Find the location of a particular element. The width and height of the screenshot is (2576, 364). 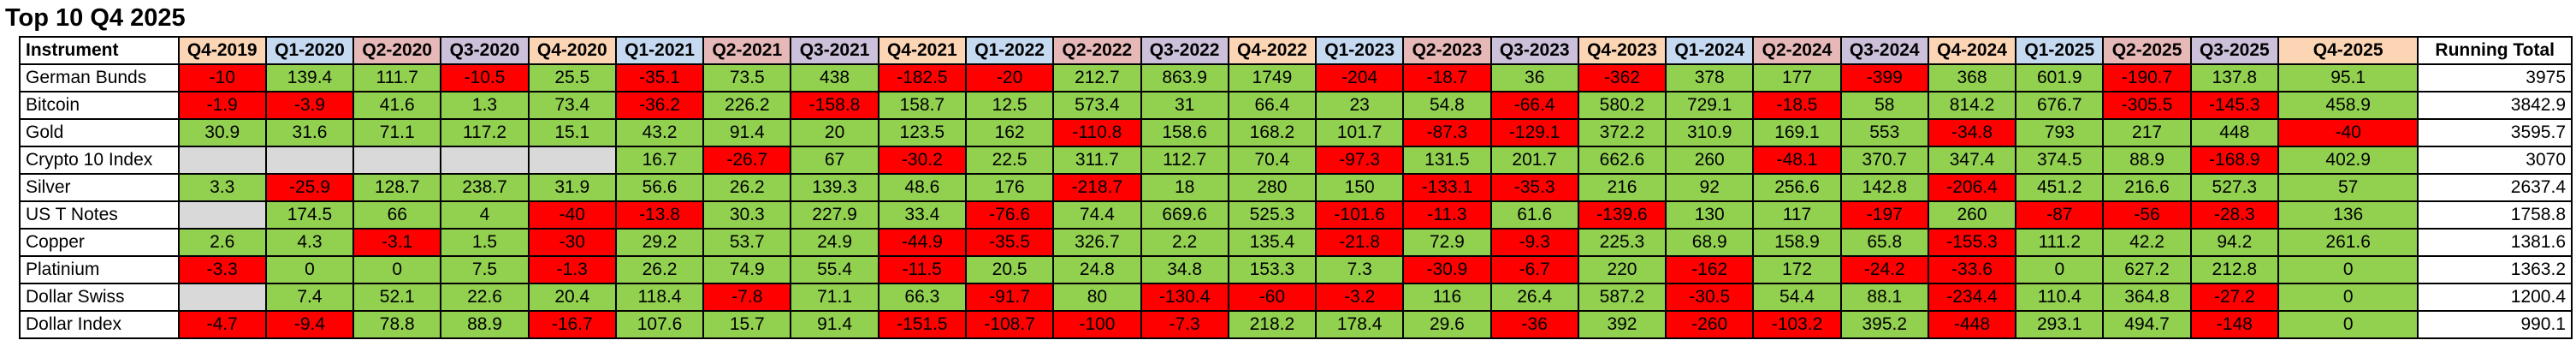

value-cell: 525.3 is located at coordinates (1272, 215).